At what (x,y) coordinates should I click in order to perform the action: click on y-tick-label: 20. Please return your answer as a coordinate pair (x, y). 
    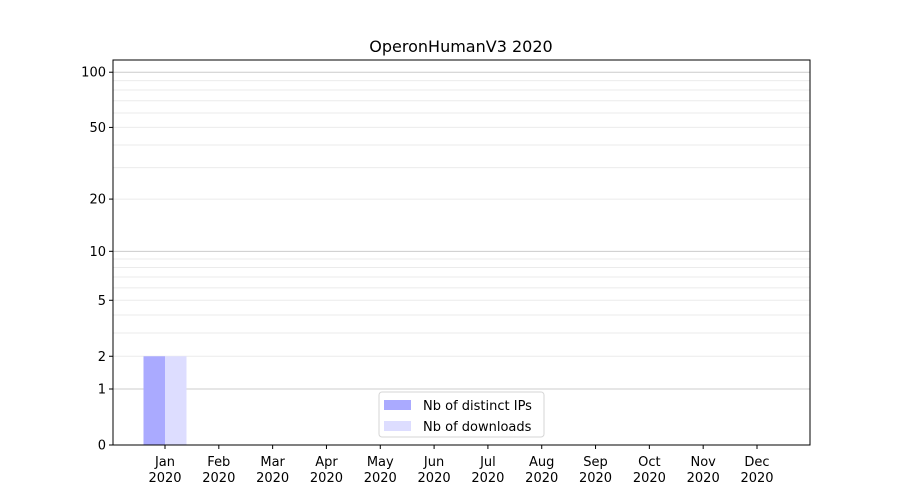
    Looking at the image, I should click on (97, 200).